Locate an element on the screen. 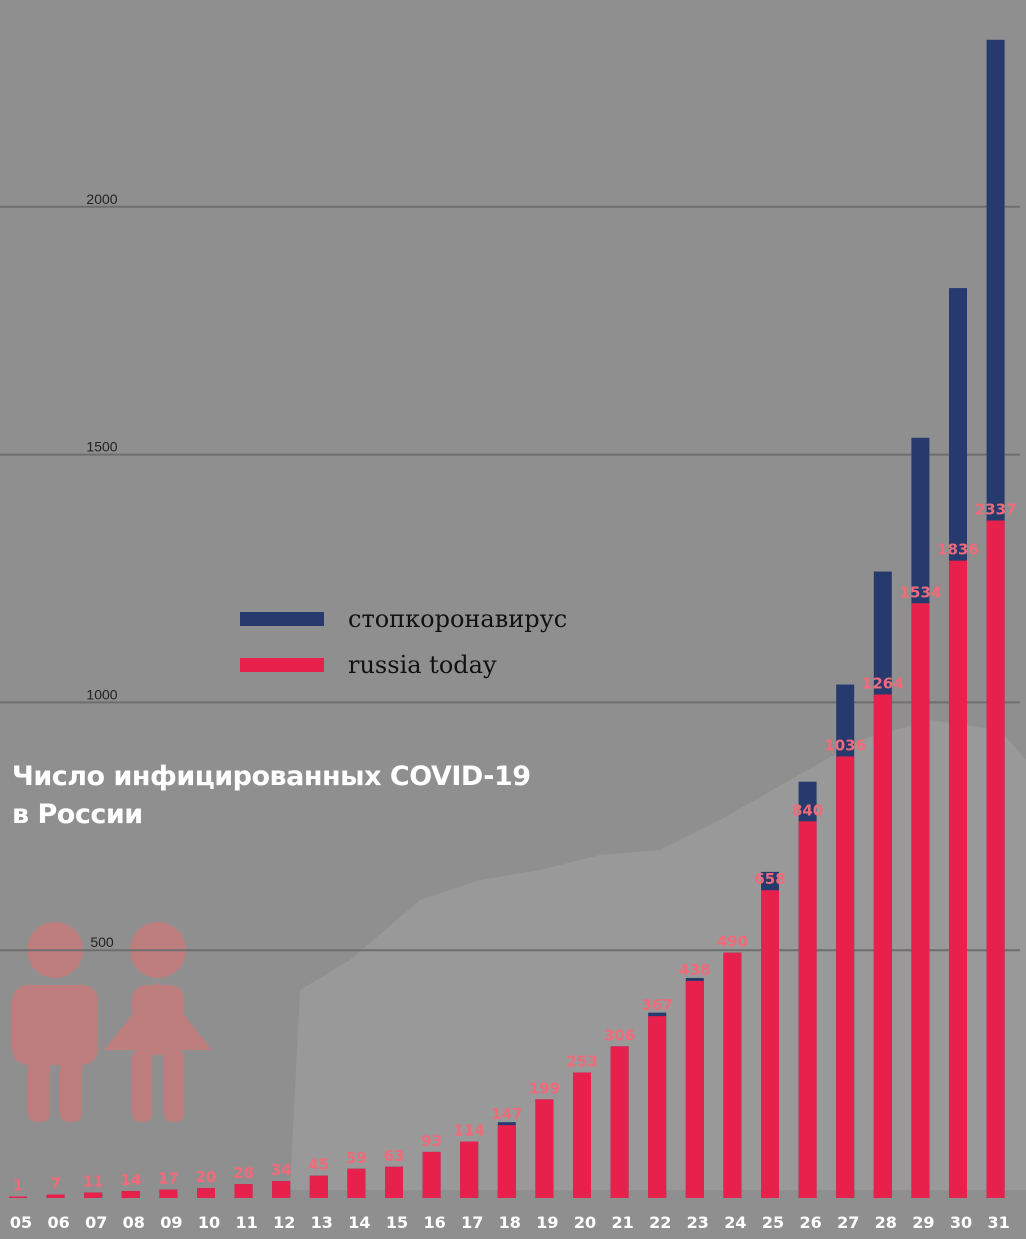 Image resolution: width=1026 pixels, height=1239 pixels. legend-swatch-russia-today is located at coordinates (282, 665).